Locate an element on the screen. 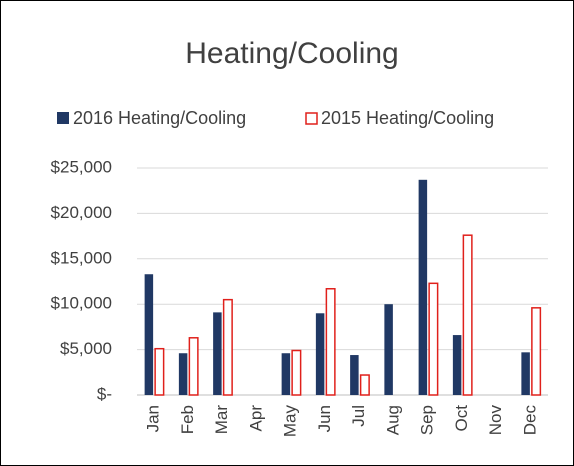 The width and height of the screenshot is (574, 466). x-tick-label: Dec is located at coordinates (529, 420).